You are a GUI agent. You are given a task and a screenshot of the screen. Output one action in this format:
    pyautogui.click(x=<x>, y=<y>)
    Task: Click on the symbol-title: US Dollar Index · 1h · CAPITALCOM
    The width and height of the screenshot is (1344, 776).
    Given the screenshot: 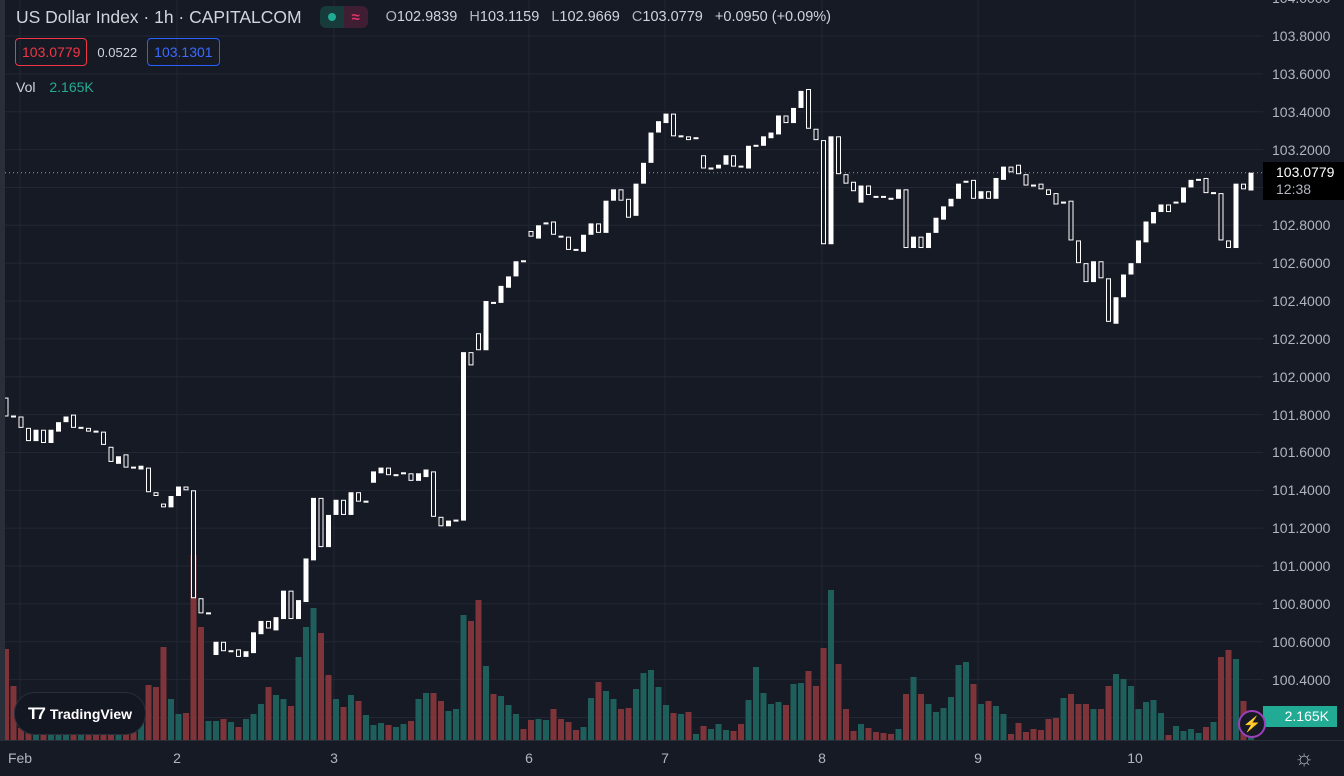 What is the action you would take?
    pyautogui.click(x=159, y=16)
    